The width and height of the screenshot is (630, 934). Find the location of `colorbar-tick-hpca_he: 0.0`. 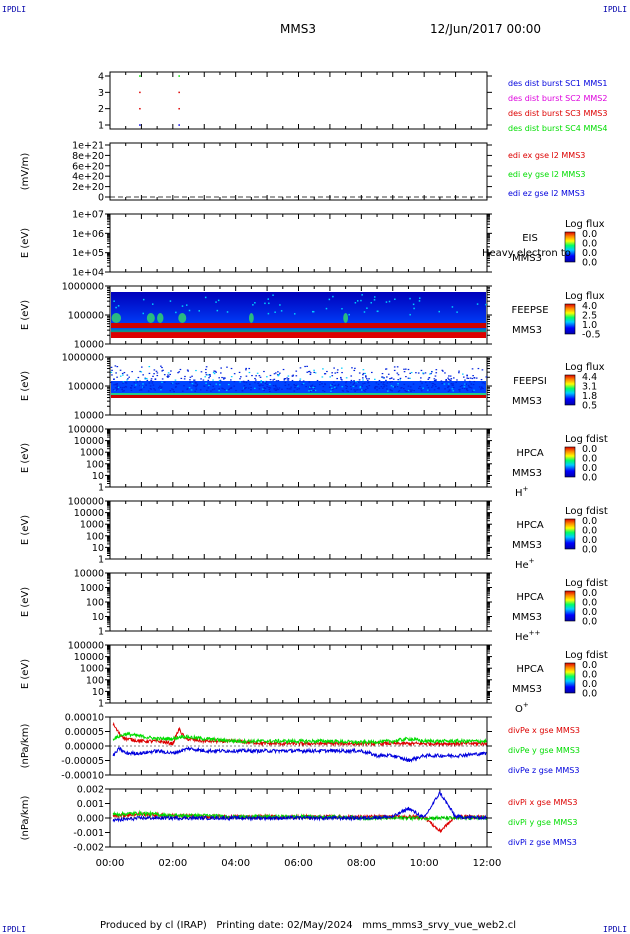

colorbar-tick-hpca_he: 0.0 is located at coordinates (589, 550).